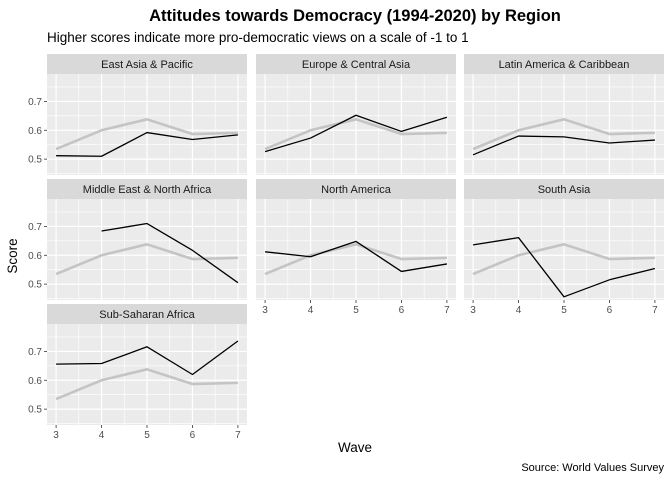 Image resolution: width=672 pixels, height=480 pixels. Describe the element at coordinates (592, 468) in the screenshot. I see `chart-caption: Source: World Values Survey` at that location.